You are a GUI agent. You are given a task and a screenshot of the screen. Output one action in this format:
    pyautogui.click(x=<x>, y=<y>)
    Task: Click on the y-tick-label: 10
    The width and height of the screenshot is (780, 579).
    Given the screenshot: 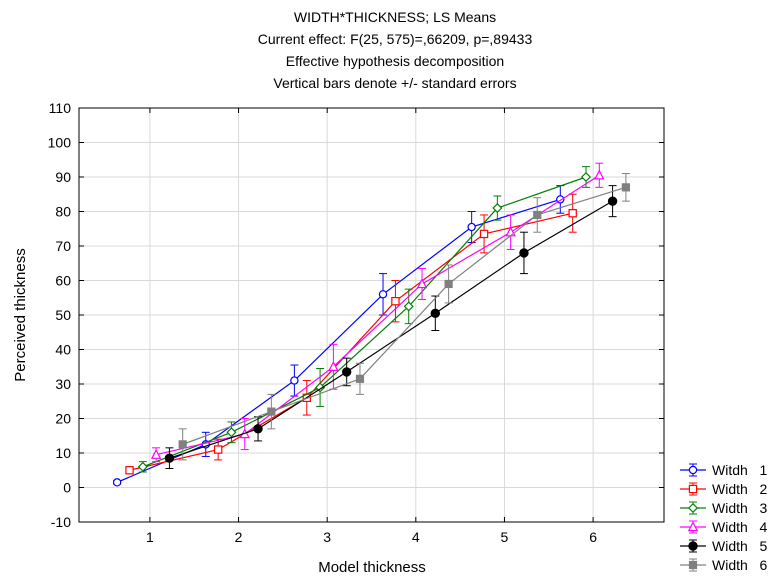 What is the action you would take?
    pyautogui.click(x=63, y=453)
    